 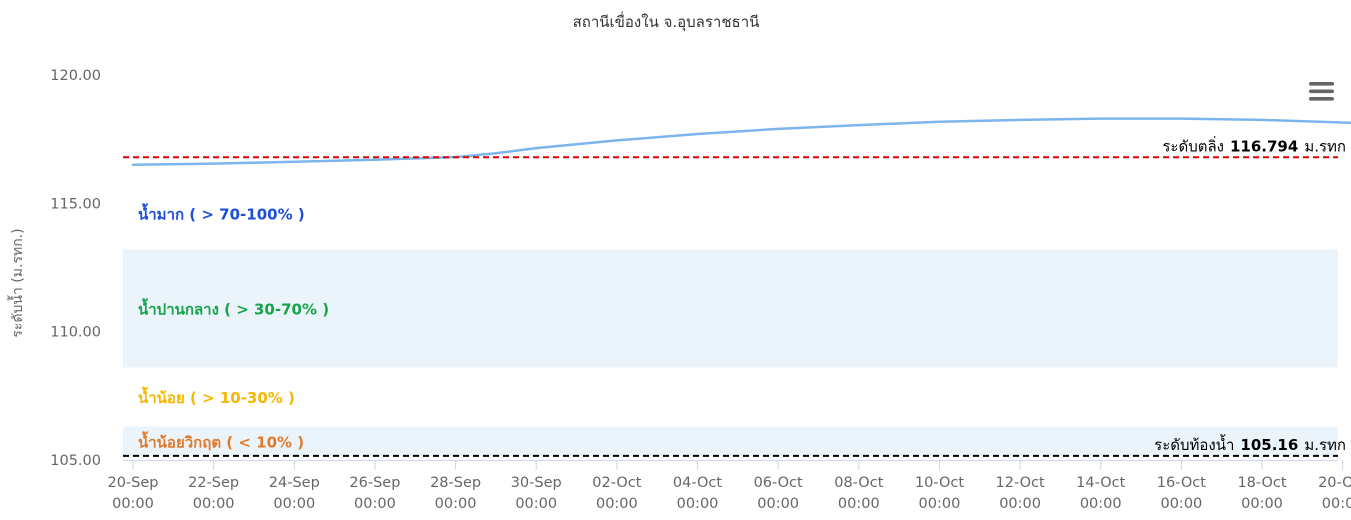 What do you see at coordinates (221, 212) in the screenshot?
I see `band-label: น้ำมาก ( > 70-100% )` at bounding box center [221, 212].